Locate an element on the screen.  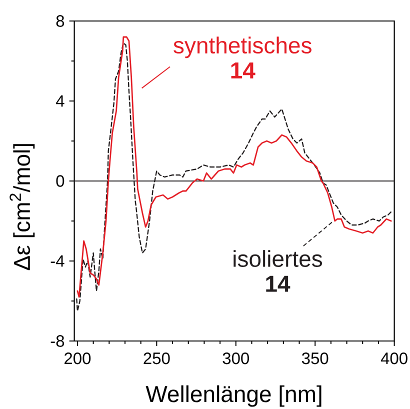
y-tick-label: -8 is located at coordinates (57, 341).